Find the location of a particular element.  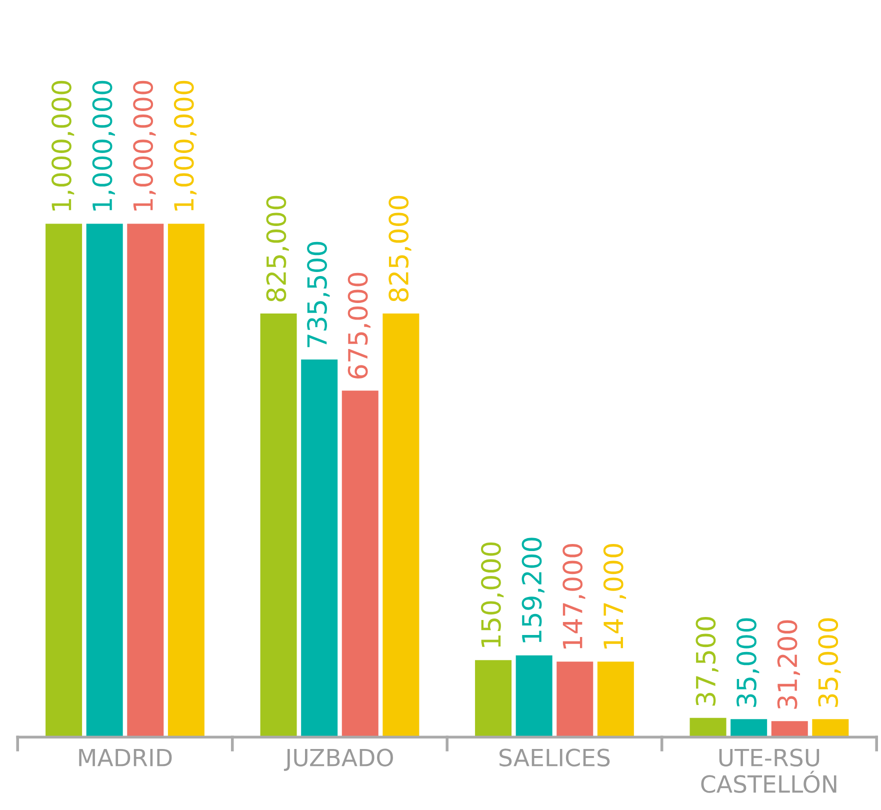

x-tick-label: MADRID is located at coordinates (125, 757).